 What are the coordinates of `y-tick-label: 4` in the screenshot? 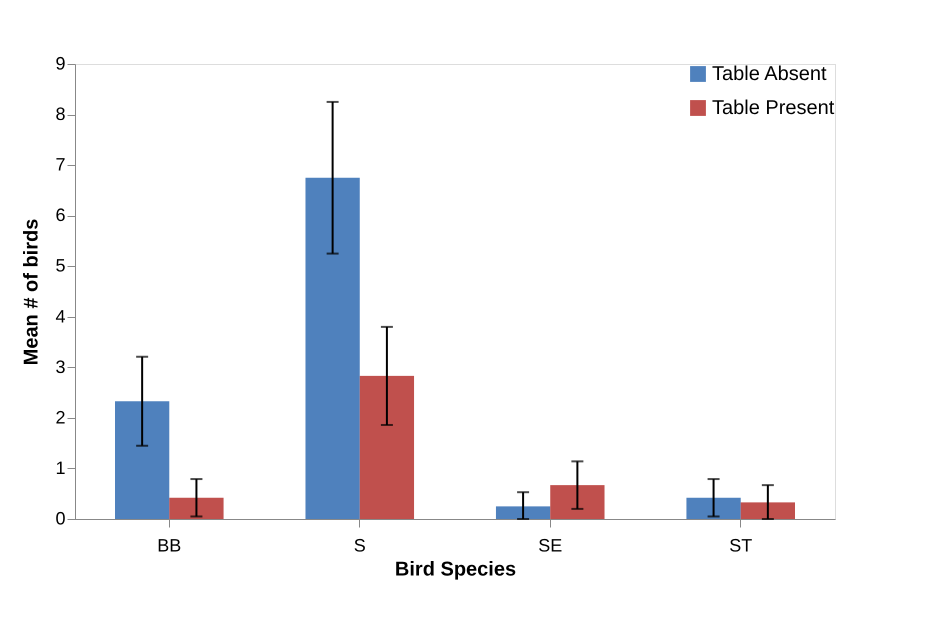 It's located at (60, 316).